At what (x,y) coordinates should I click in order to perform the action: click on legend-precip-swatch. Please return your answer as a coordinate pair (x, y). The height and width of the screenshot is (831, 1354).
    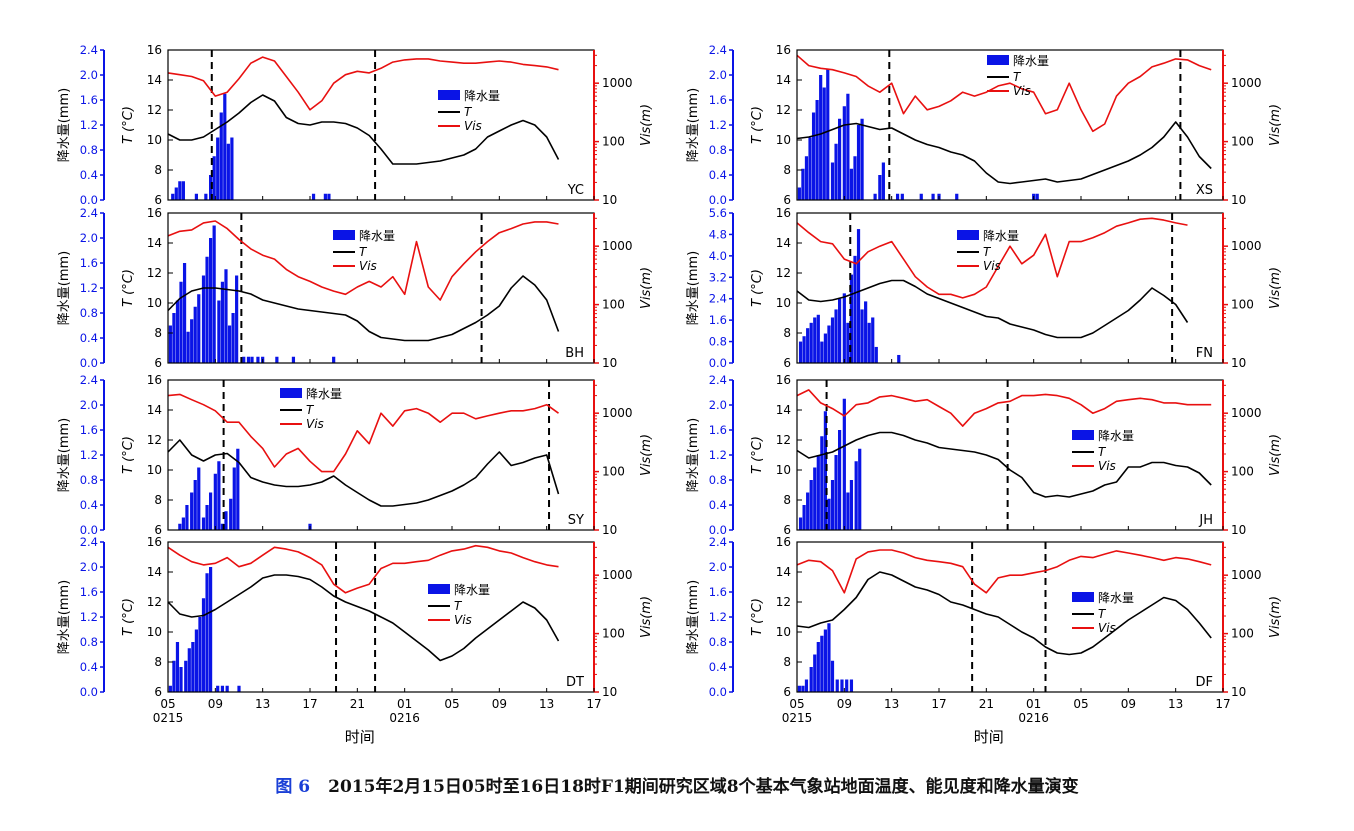
    Looking at the image, I should click on (344, 235).